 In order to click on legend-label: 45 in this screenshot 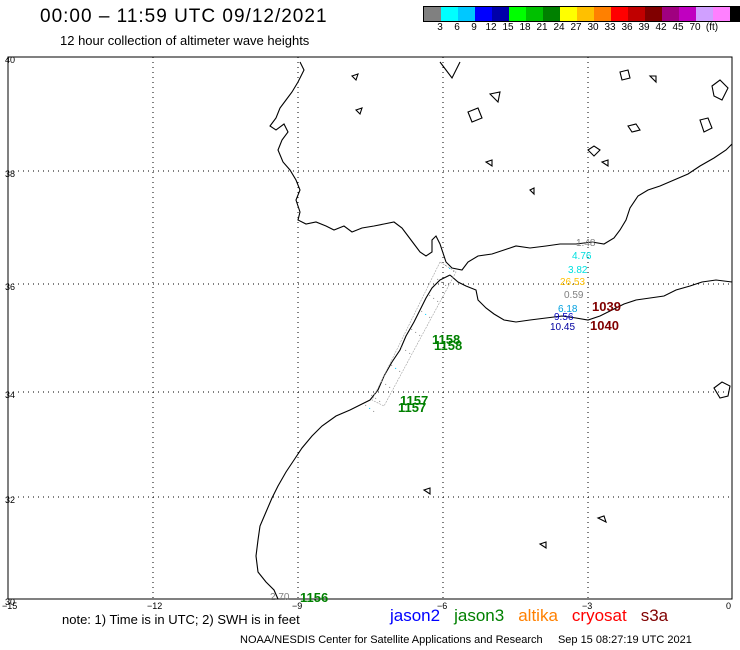, I will do `click(678, 27)`.